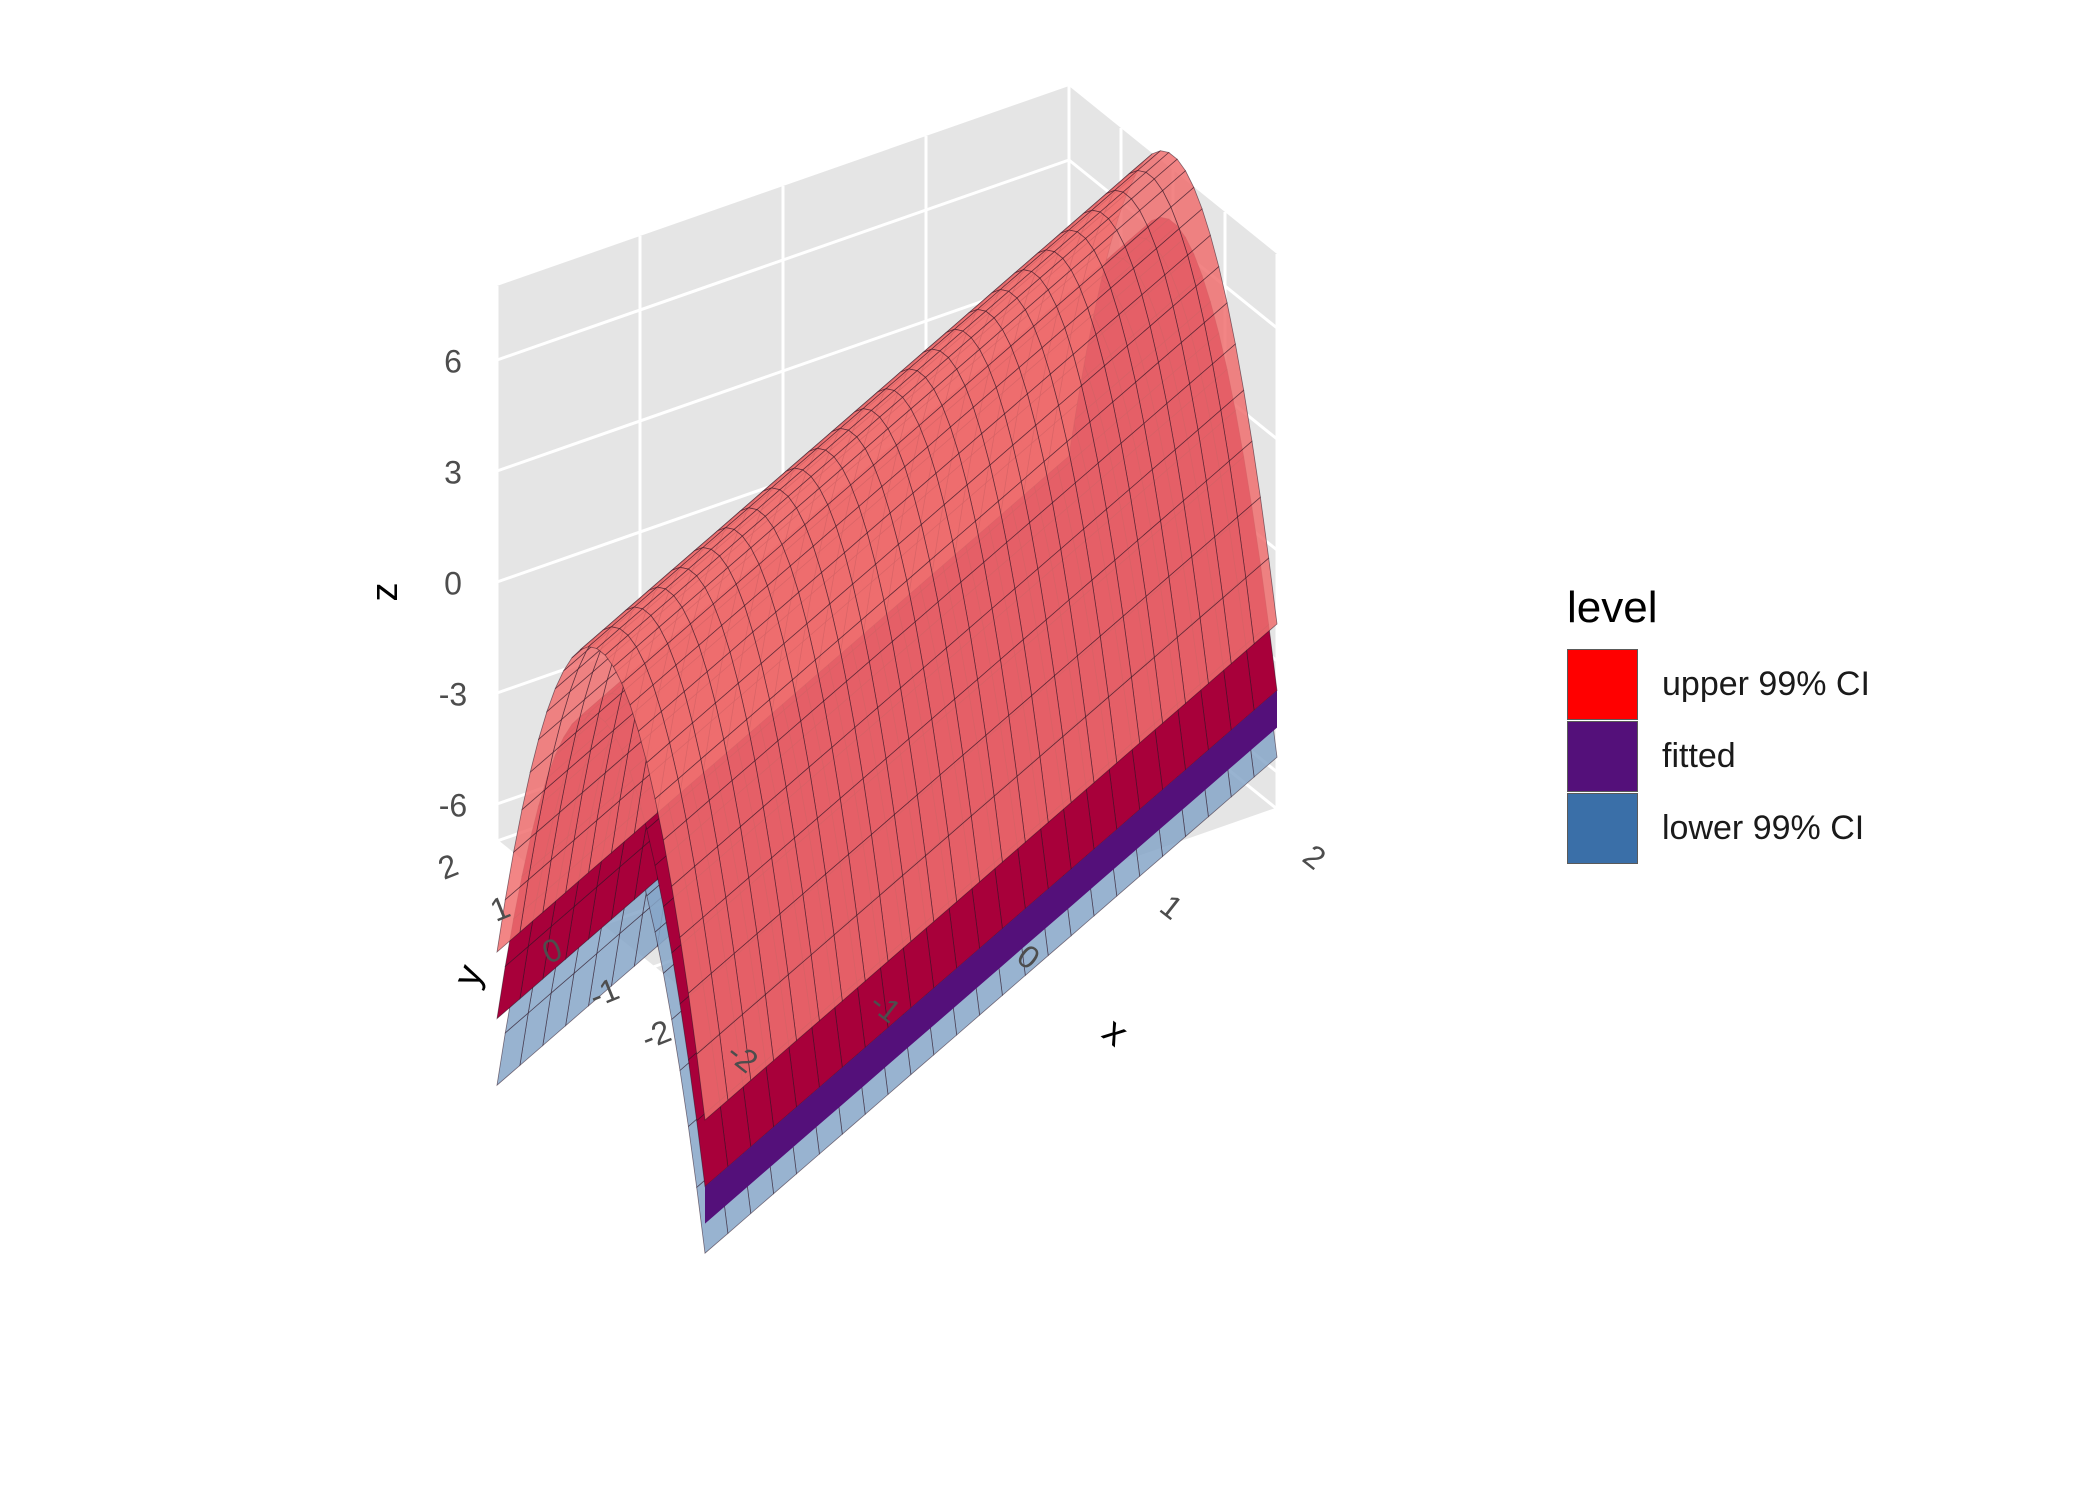 The image size is (2100, 1500). I want to click on legend: level upper 99% CI fitted lower 99% CI, so click(1718, 723).